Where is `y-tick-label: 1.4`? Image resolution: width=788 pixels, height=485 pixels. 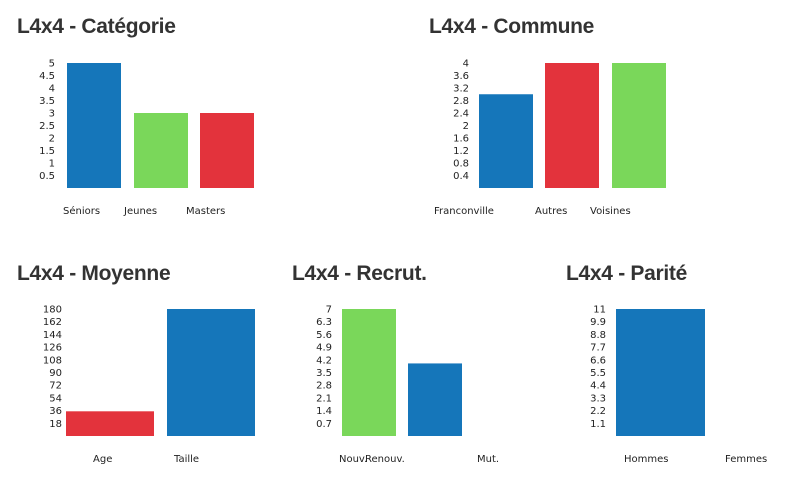
y-tick-label: 1.4 is located at coordinates (324, 411).